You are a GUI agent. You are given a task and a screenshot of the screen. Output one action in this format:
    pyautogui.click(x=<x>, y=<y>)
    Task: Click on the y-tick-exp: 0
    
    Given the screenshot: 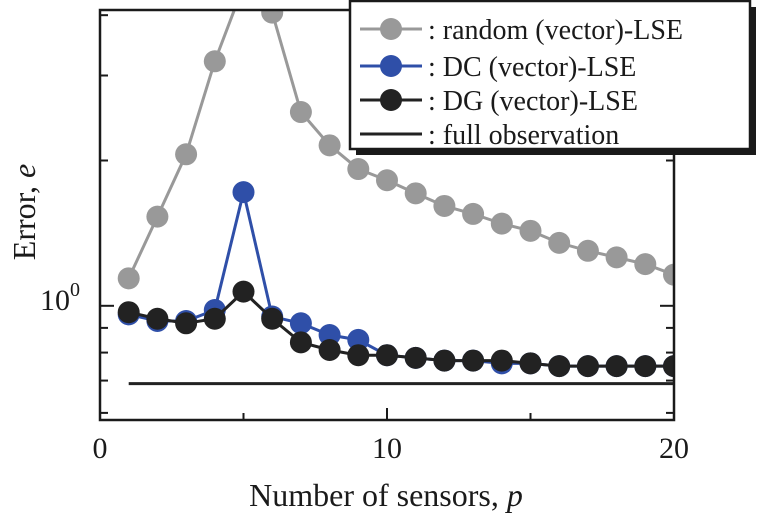 What is the action you would take?
    pyautogui.click(x=75, y=290)
    